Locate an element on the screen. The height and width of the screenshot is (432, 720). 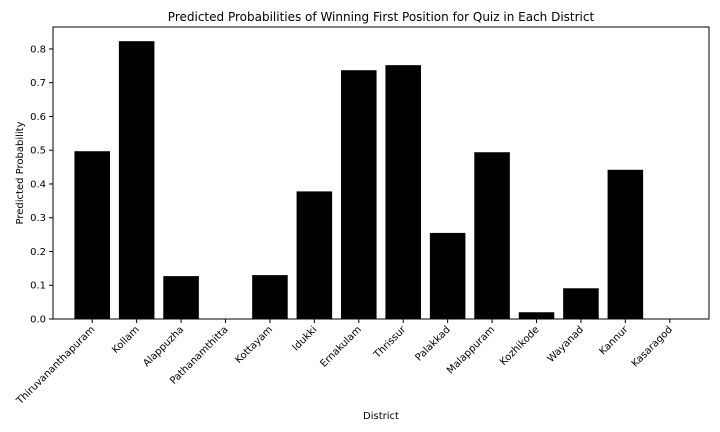
x-tick-label: Kasaragod is located at coordinates (652, 346).